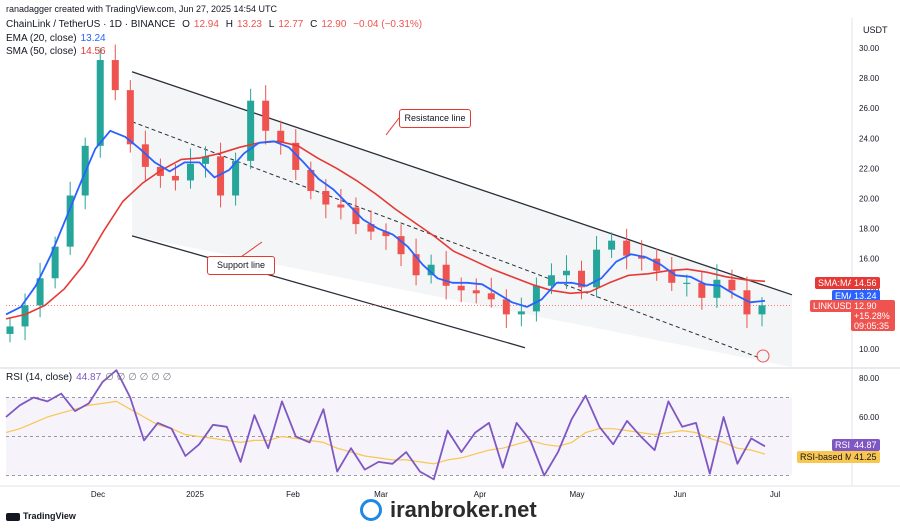  I want to click on ohlc-l-label: L, so click(271, 24).